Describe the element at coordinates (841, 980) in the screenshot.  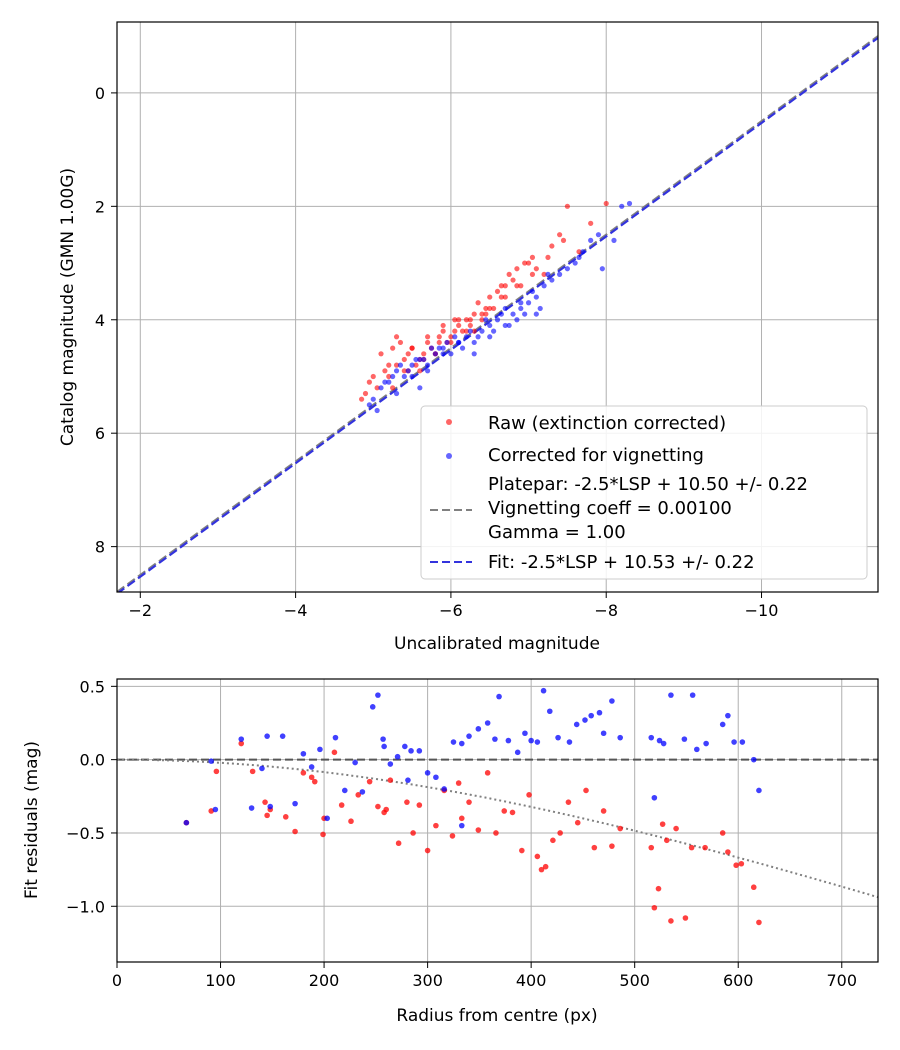
I see `bot-x-tick-label: 700` at that location.